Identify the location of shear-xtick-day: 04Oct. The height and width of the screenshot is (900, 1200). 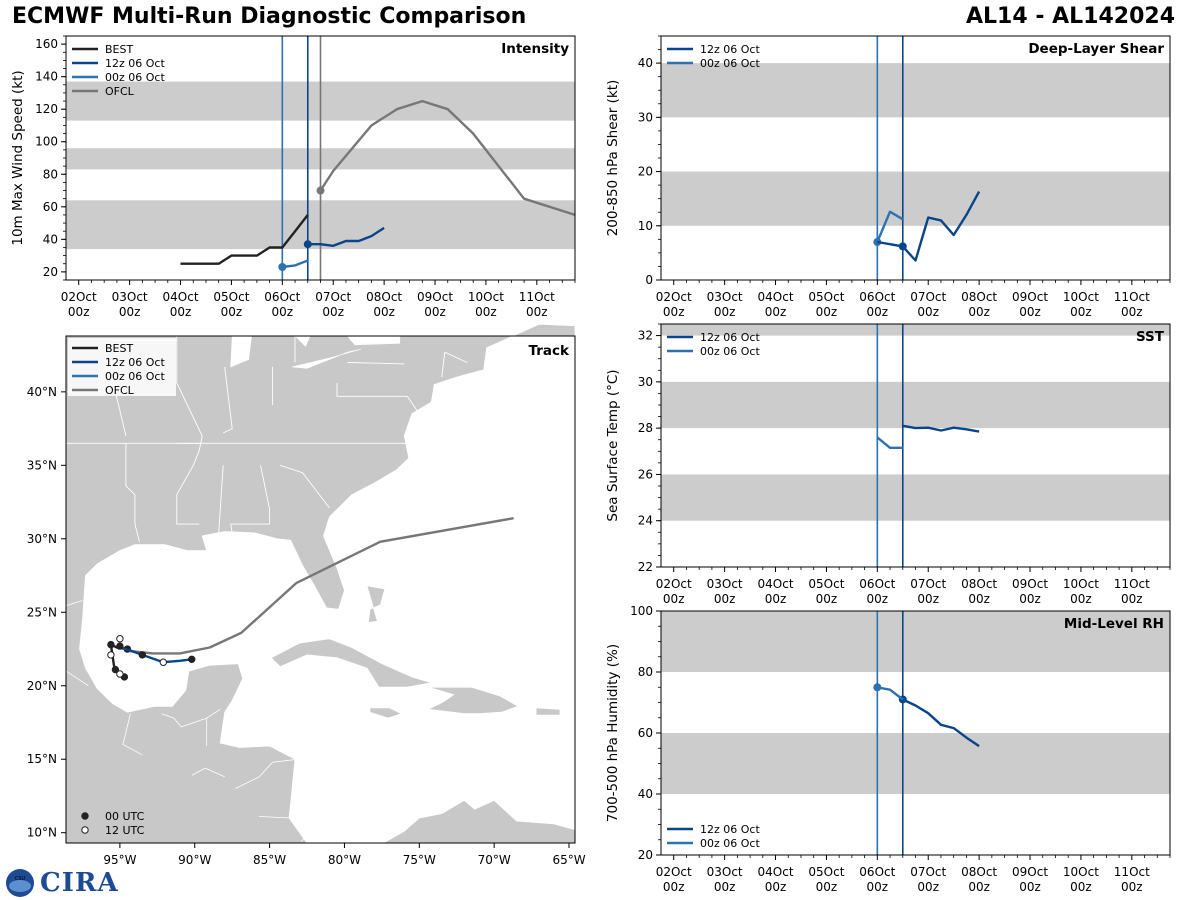
(776, 297).